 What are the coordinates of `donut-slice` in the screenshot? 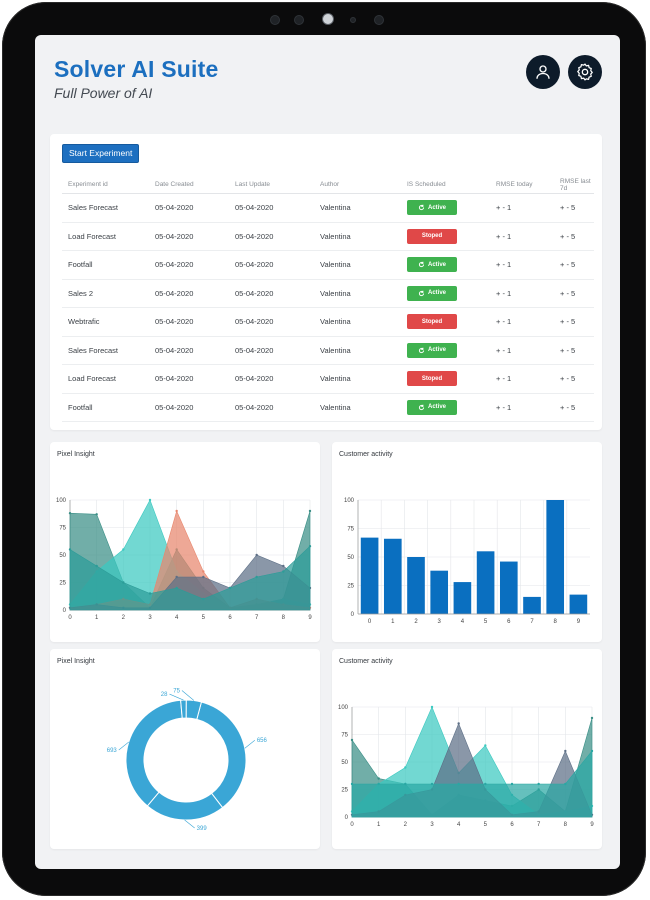 It's located at (154, 753).